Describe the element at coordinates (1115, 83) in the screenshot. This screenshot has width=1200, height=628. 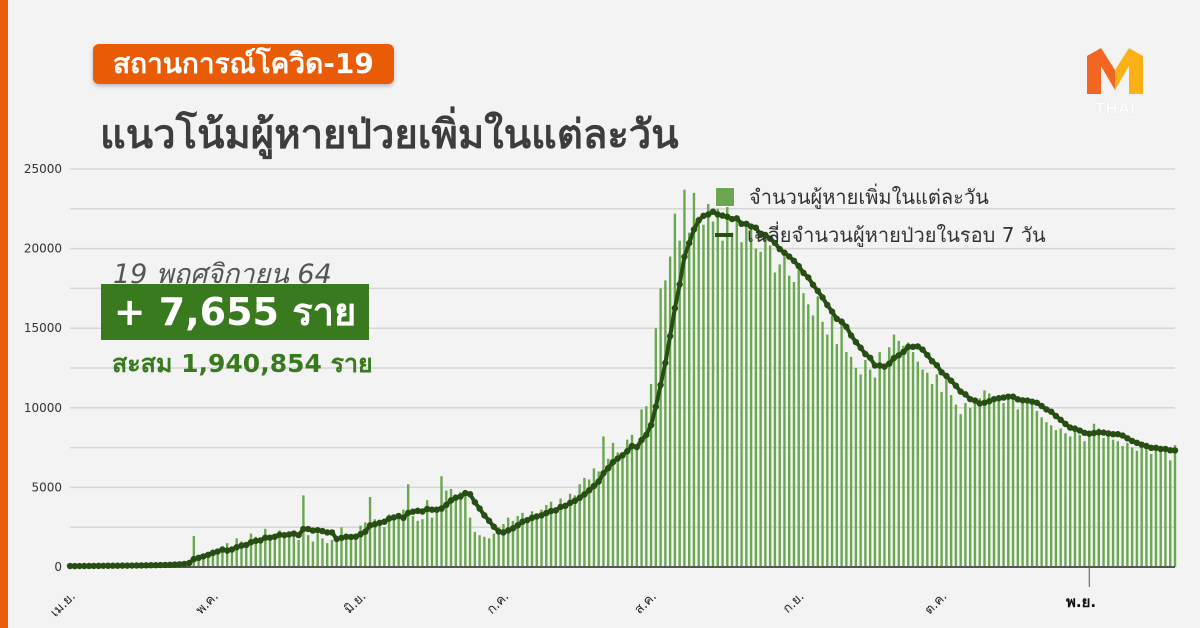
I see `mthai-logo: THAI` at that location.